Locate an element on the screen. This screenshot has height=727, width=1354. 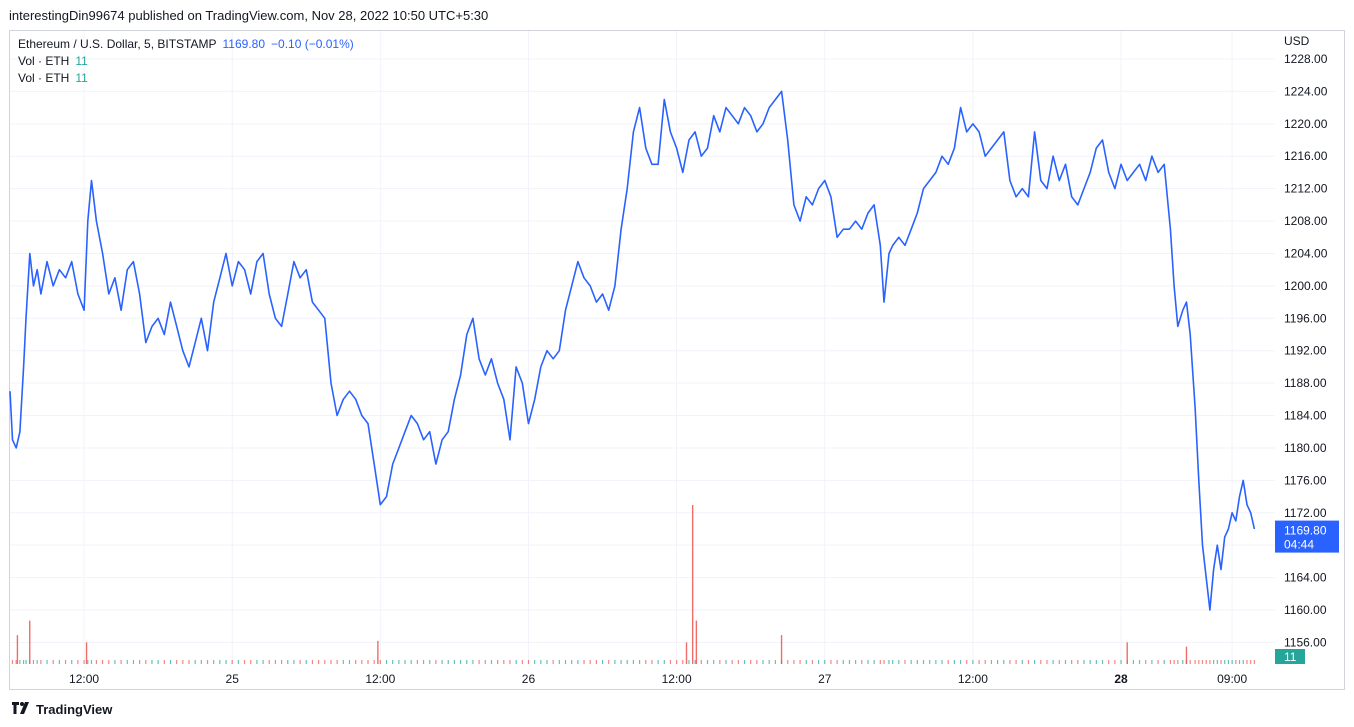
legend-change: −0.10 (−0.01%) is located at coordinates (312, 44).